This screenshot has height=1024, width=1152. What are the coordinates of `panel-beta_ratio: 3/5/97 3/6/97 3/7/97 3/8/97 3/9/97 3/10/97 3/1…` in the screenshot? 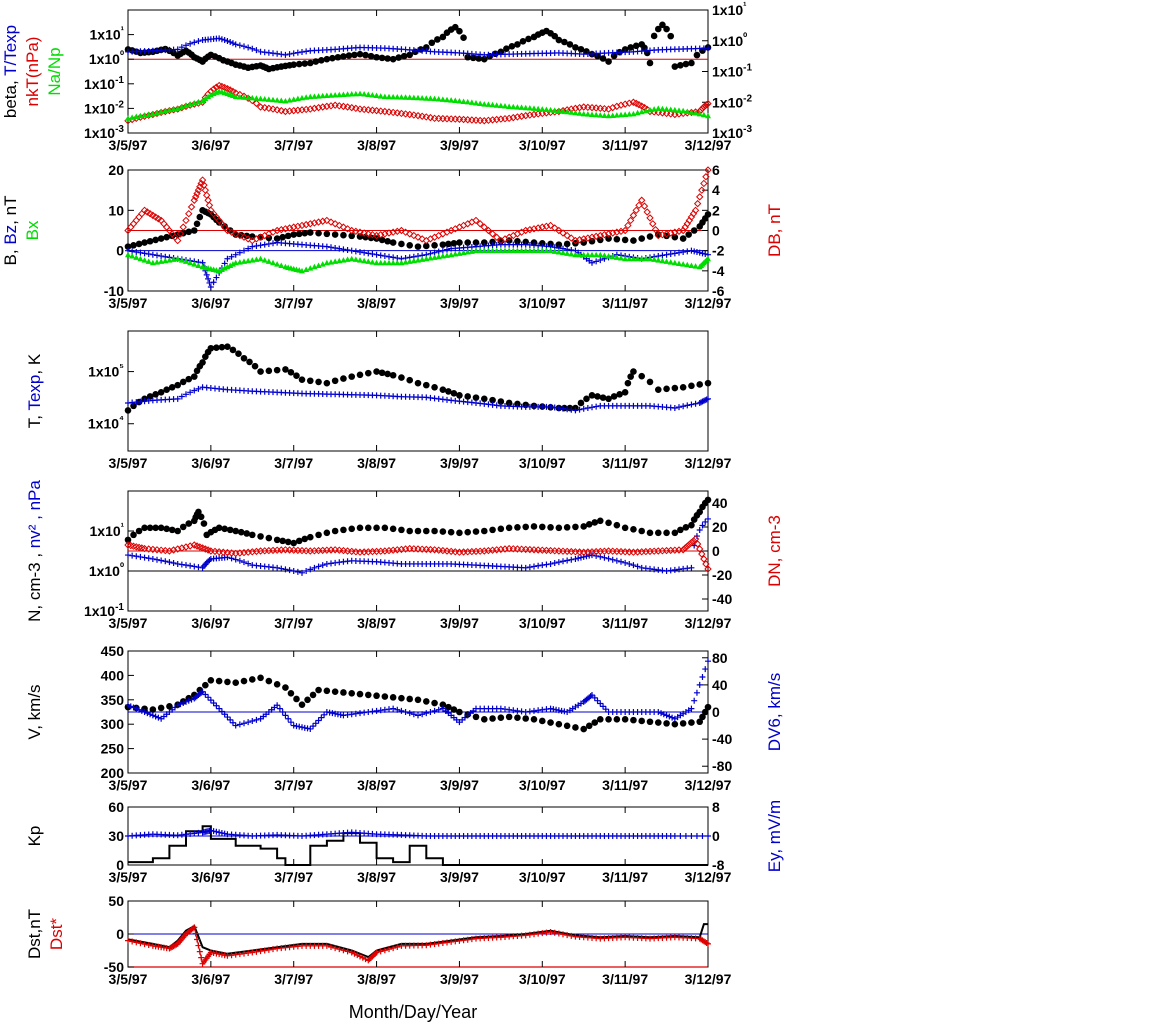 It's located at (376, 77).